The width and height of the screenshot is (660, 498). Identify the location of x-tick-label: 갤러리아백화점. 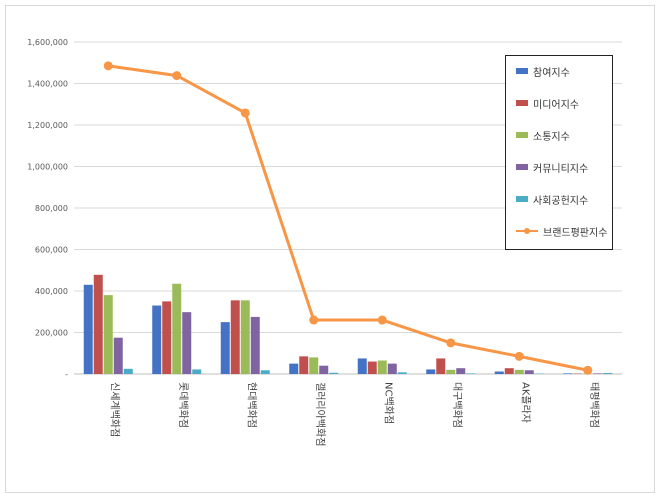
(320, 414).